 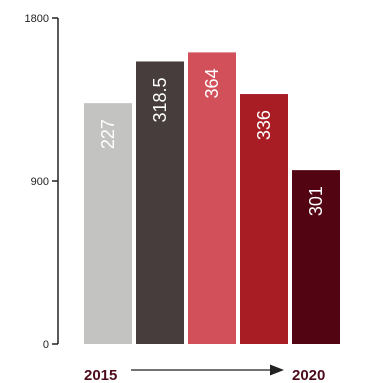 I want to click on y-tick-label: 0, so click(x=46, y=345).